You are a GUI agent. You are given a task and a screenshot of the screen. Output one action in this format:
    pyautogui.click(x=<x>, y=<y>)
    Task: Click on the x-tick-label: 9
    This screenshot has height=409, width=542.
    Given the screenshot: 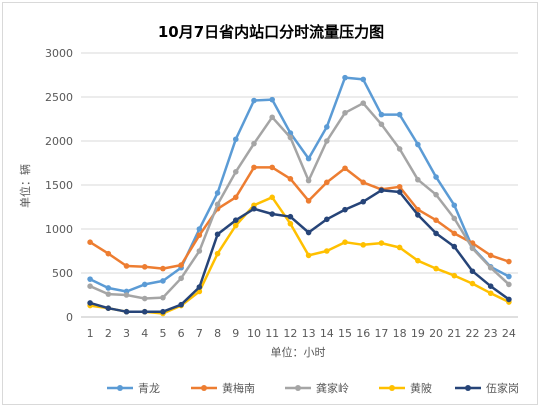 What is the action you would take?
    pyautogui.click(x=235, y=333)
    